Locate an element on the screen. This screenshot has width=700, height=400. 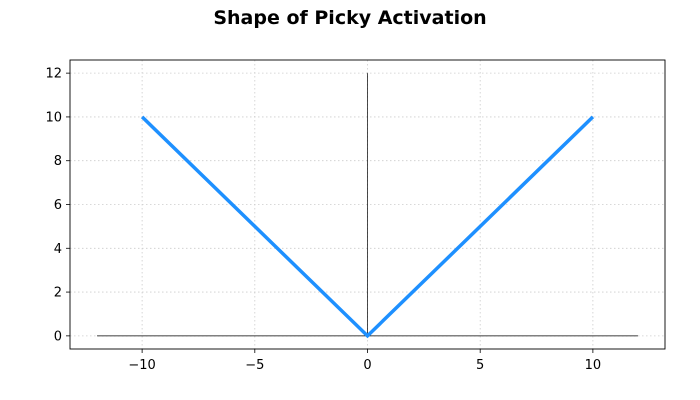
y-tick-label-0: 0 is located at coordinates (58, 336).